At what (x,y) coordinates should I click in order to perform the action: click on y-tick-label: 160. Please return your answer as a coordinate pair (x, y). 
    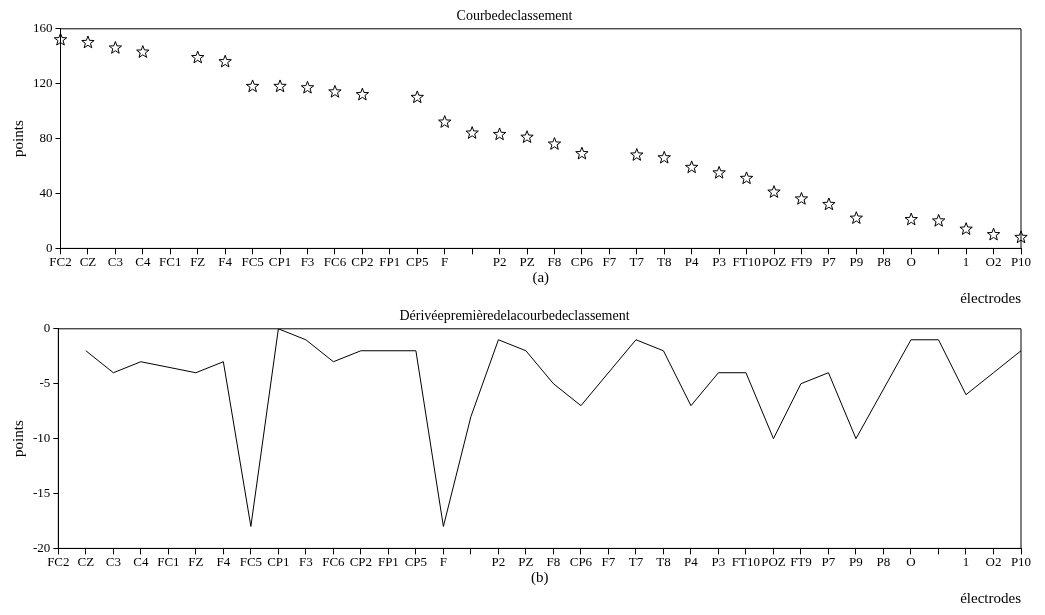
    Looking at the image, I should click on (43, 28).